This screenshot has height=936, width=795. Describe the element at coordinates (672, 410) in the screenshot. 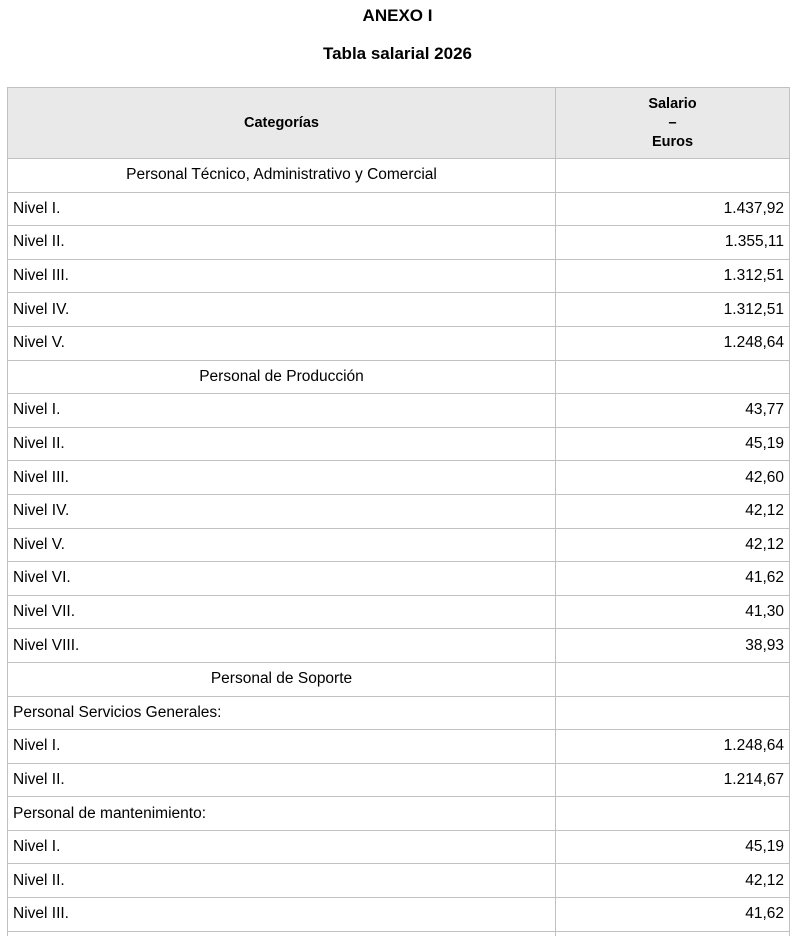

I see `row-value: 43,77` at that location.